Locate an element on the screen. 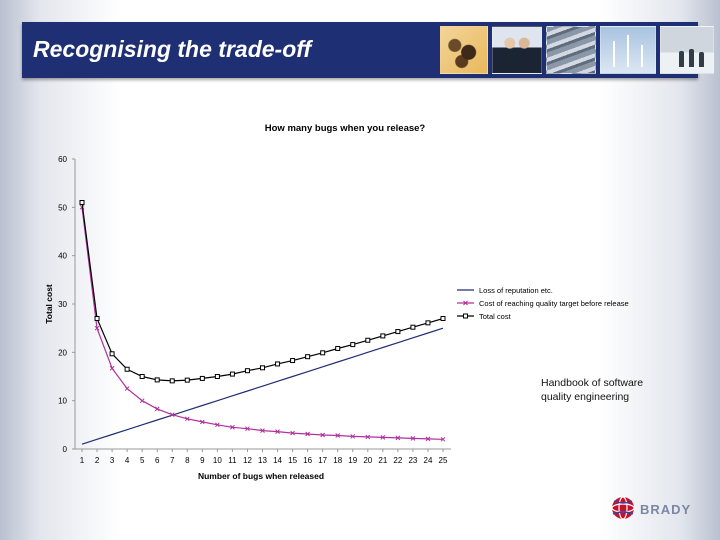  photo-coffee-beans is located at coordinates (464, 50).